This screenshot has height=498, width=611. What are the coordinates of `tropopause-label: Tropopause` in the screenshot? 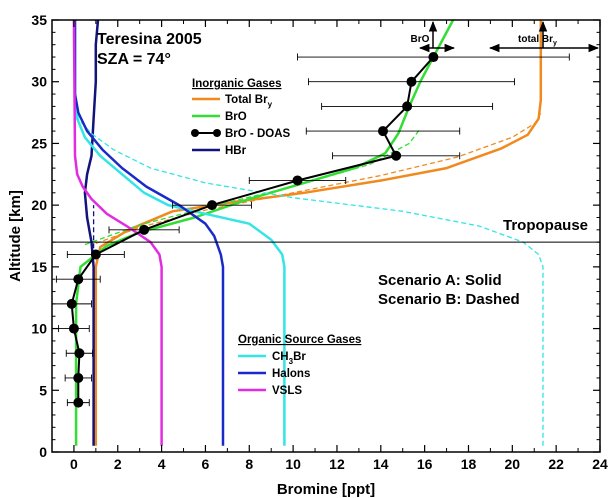 It's located at (545, 225).